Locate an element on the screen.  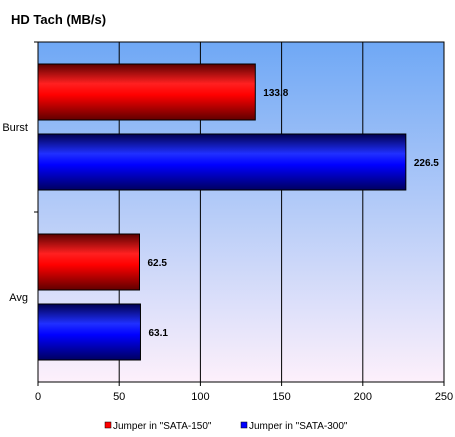
data-label-burst-series-1: 226.5 is located at coordinates (426, 163).